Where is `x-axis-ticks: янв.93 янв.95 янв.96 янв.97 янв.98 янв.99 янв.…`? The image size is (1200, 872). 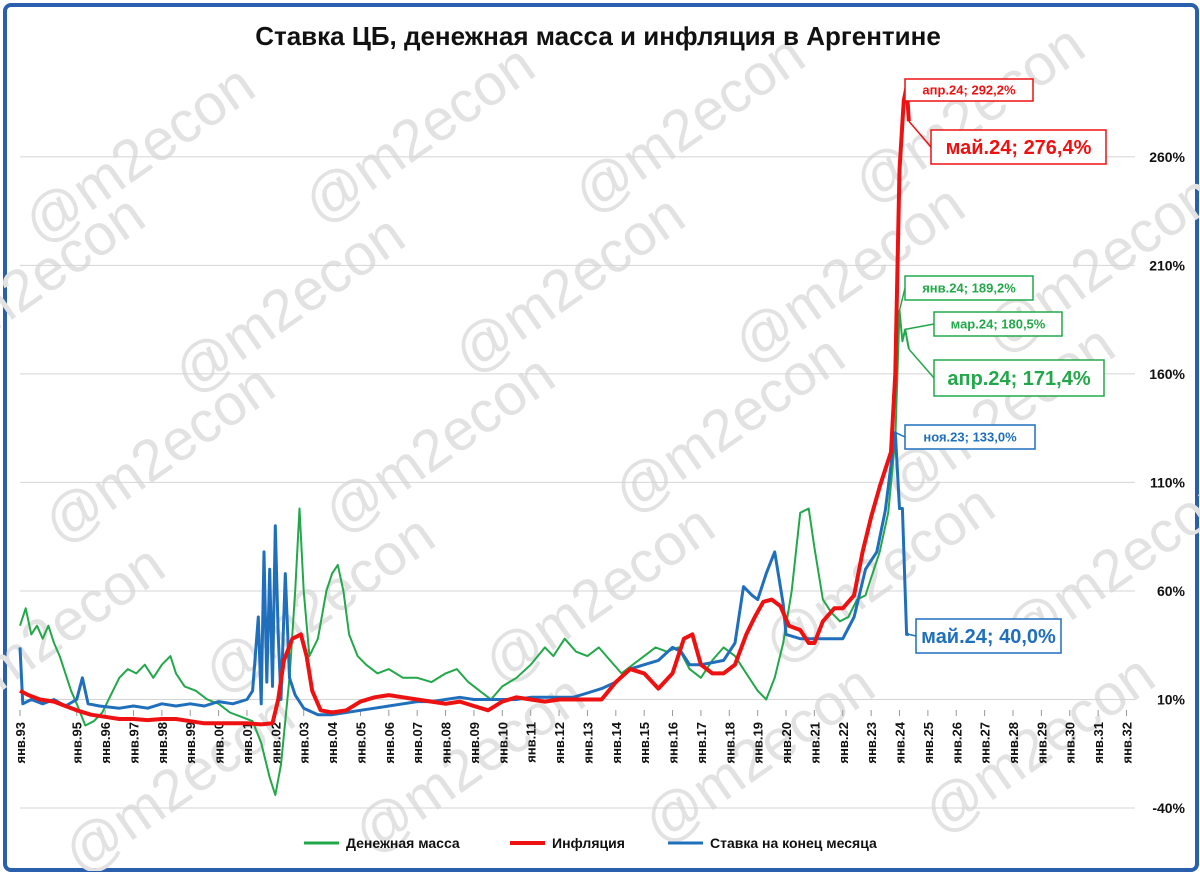
x-axis-ticks: янв.93 янв.95 янв.96 янв.97 янв.98 янв.99 янв.… is located at coordinates (573, 737).